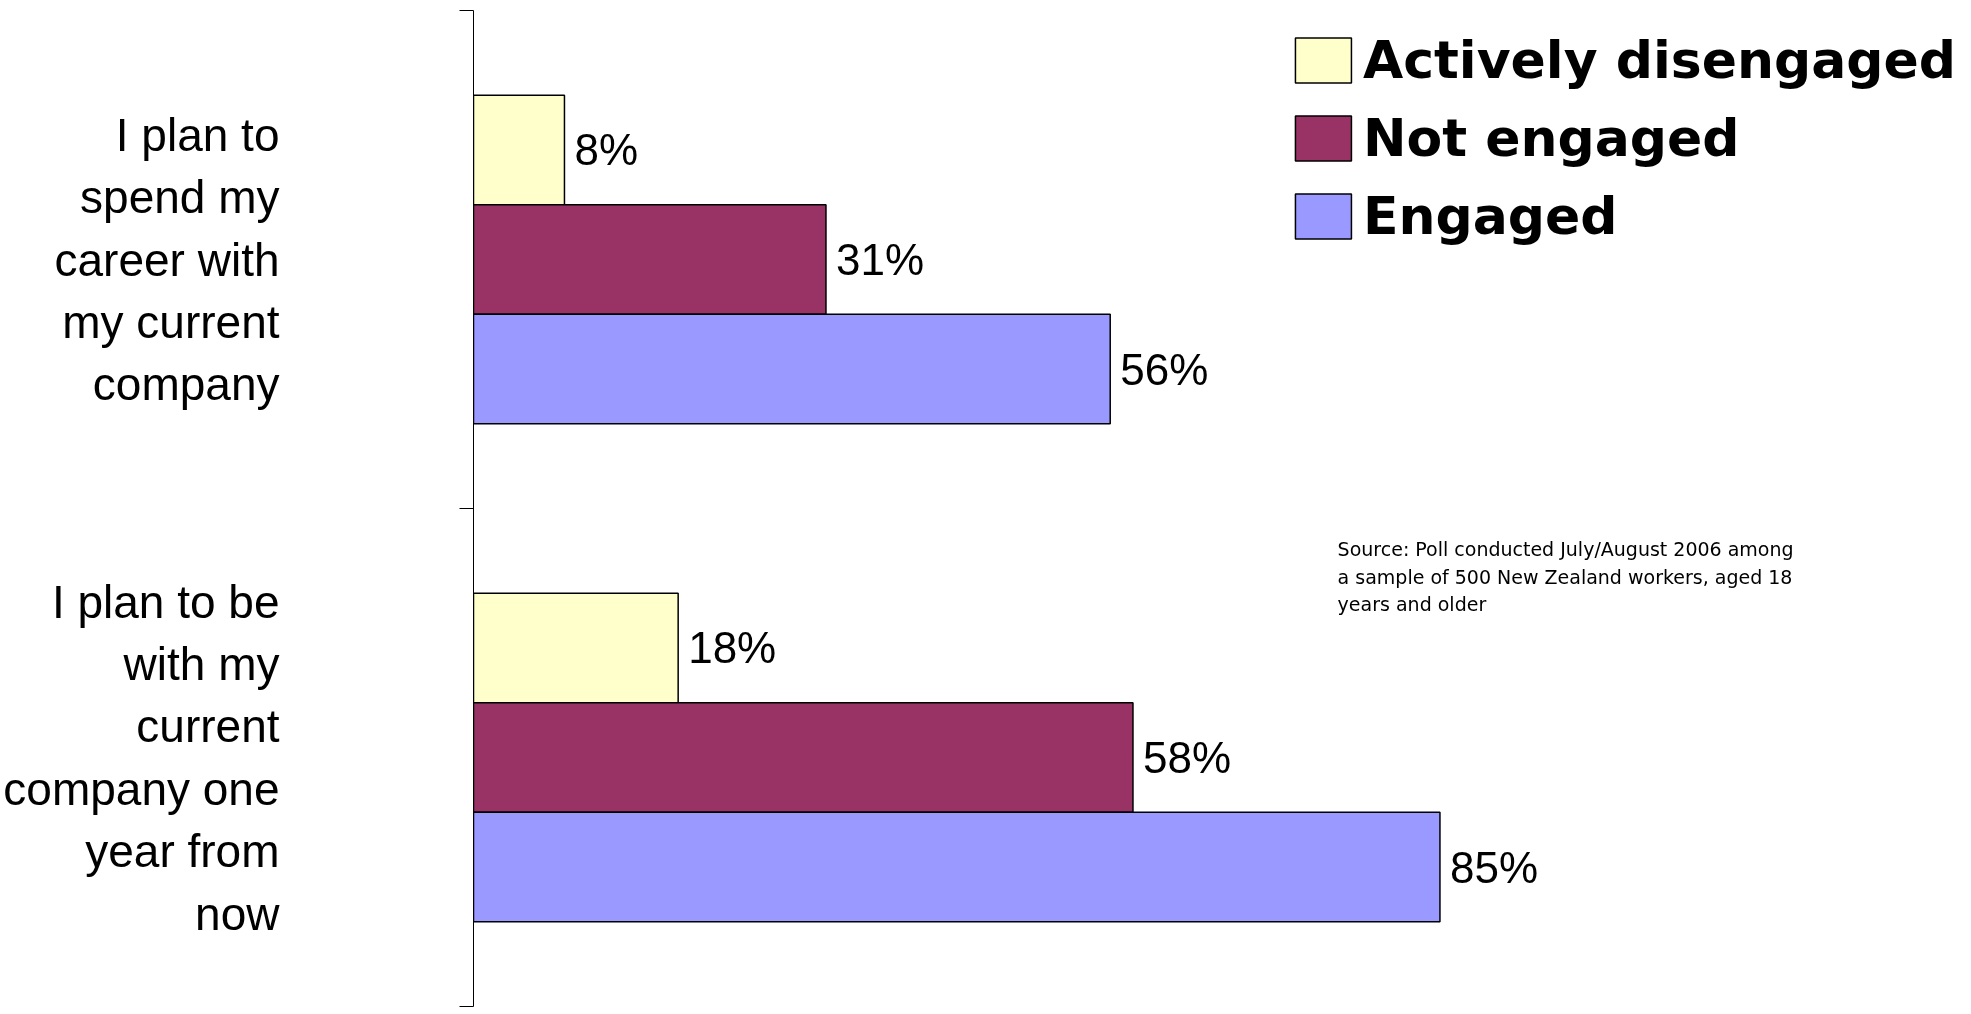  What do you see at coordinates (142, 757) in the screenshot?
I see `y-tick-label: I plan to be with my current company one year from now` at bounding box center [142, 757].